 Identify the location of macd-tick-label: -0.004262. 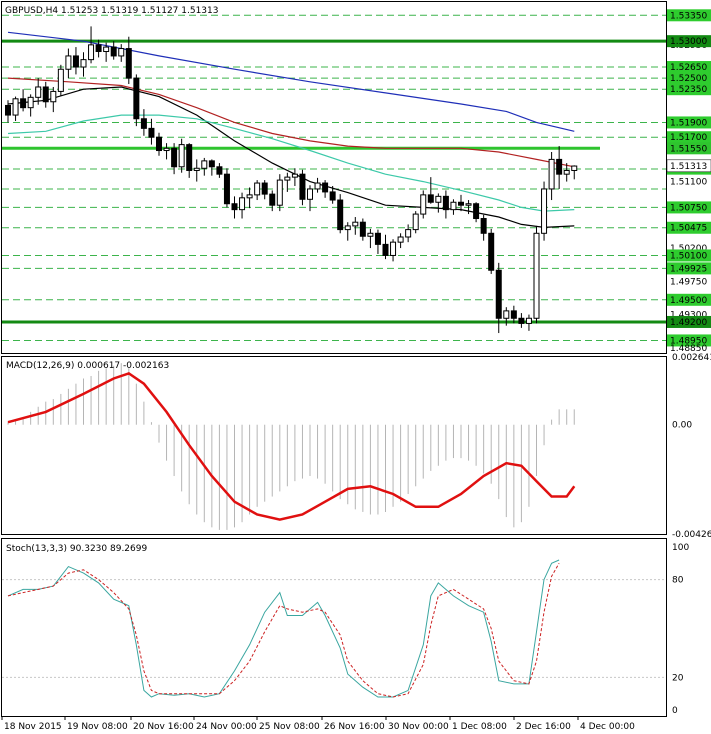
(691, 535).